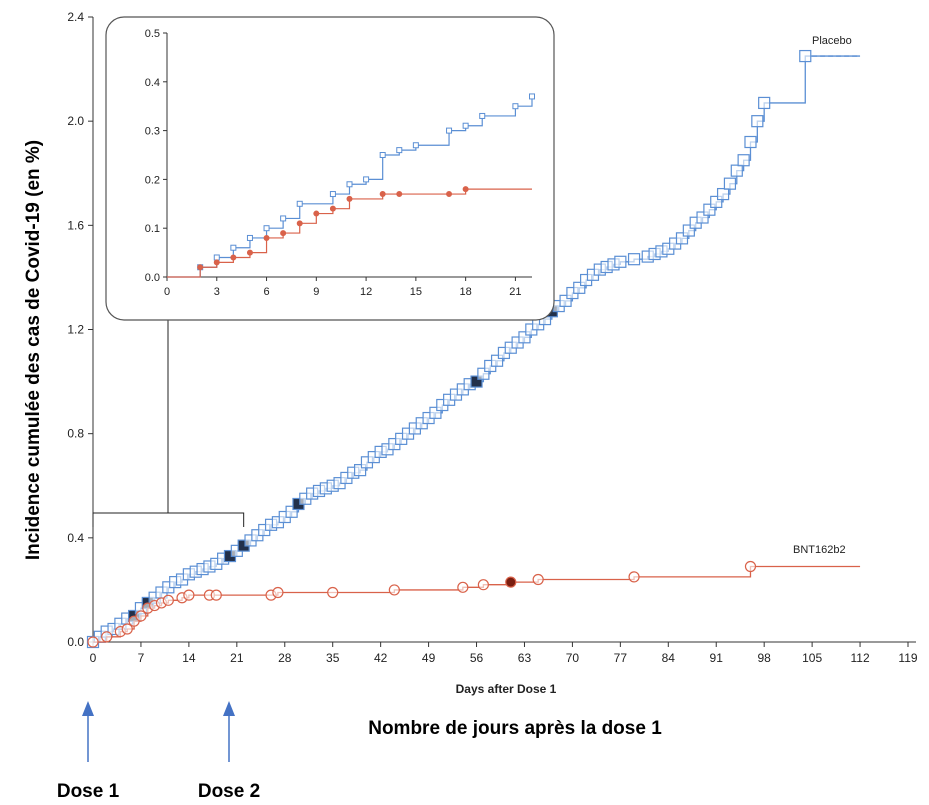 The width and height of the screenshot is (929, 805). What do you see at coordinates (506, 689) in the screenshot?
I see `x-axis-label: Days after Dose 1` at bounding box center [506, 689].